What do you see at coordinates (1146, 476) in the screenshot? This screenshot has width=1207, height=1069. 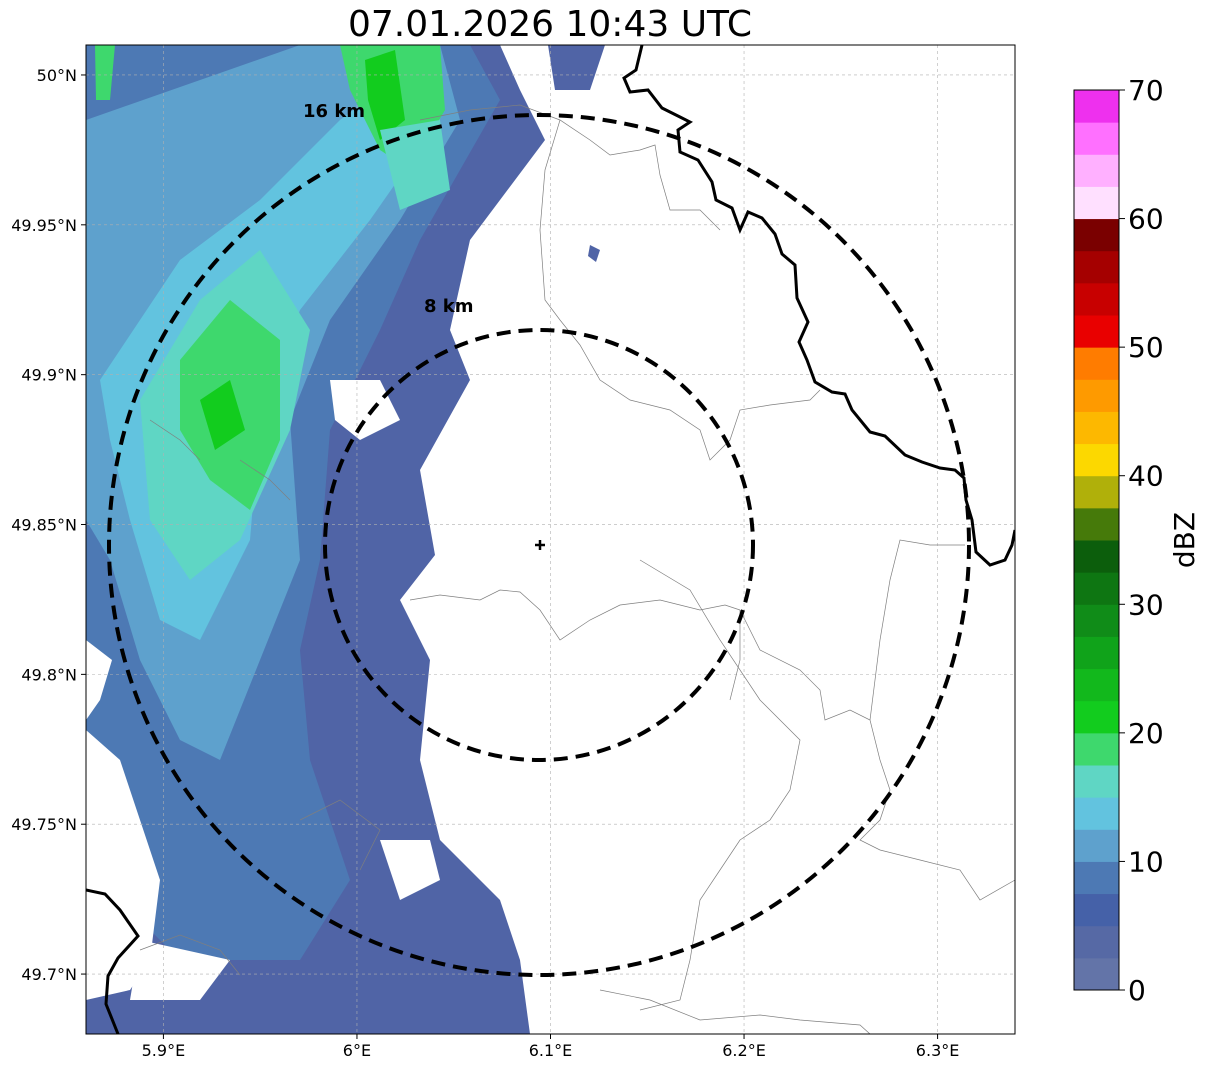 I see `colorbar-tick-label: 40` at bounding box center [1146, 476].